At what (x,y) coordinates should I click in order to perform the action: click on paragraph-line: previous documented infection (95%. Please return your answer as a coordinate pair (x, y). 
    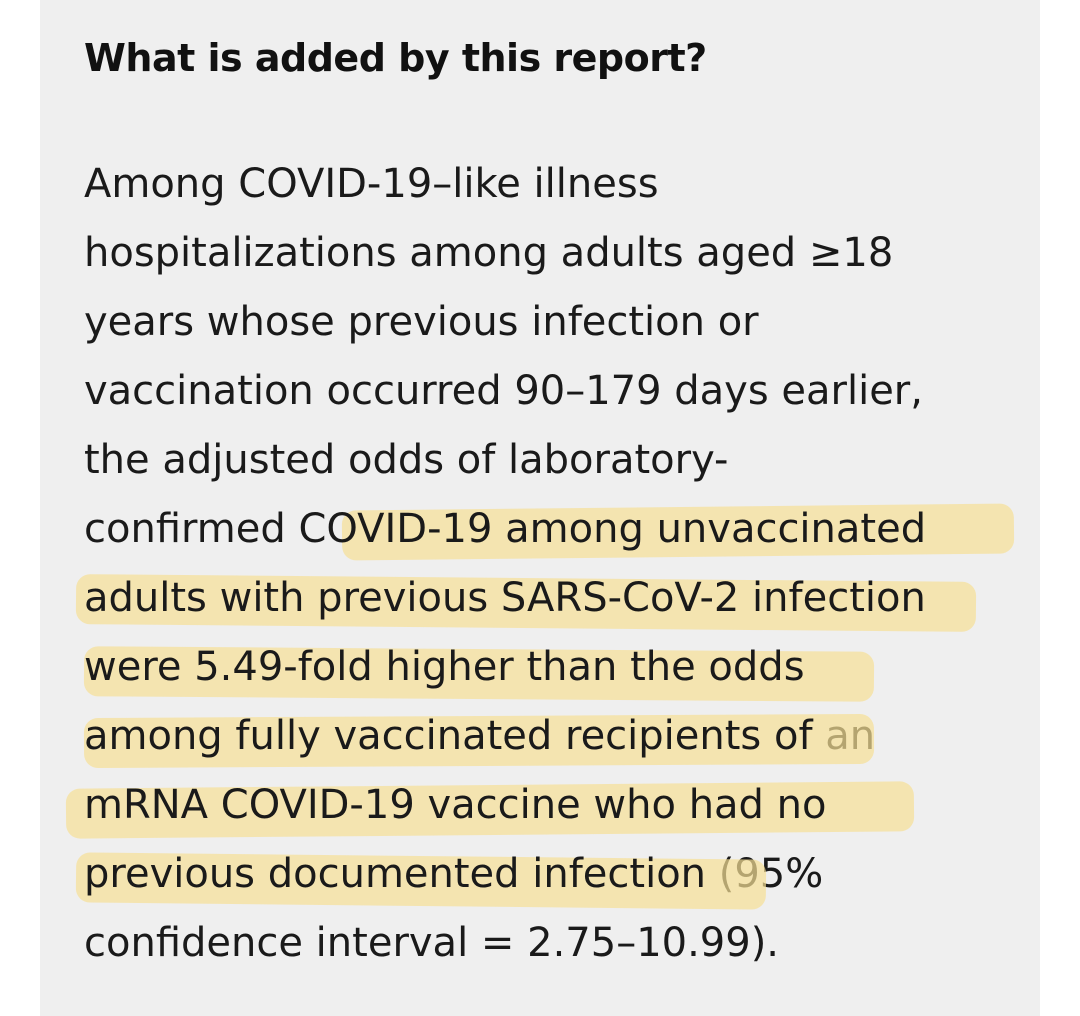
    Looking at the image, I should click on (554, 875).